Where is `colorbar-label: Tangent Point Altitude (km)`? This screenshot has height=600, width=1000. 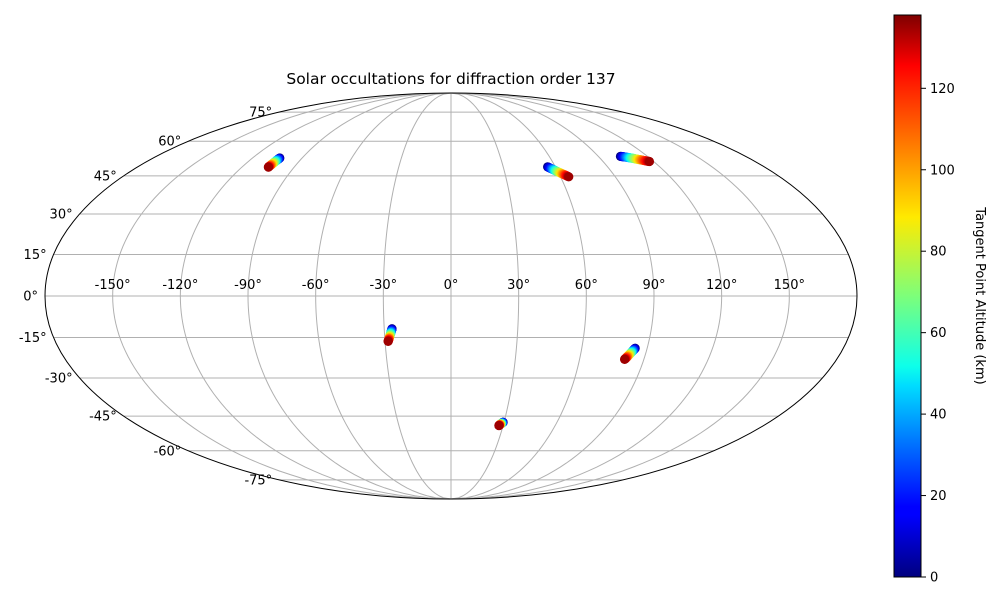 colorbar-label: Tangent Point Altitude (km) is located at coordinates (979, 295).